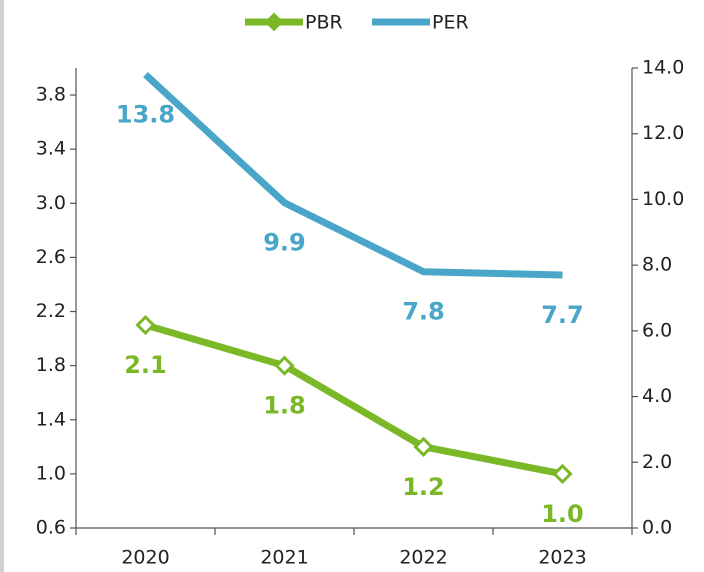 Image resolution: width=704 pixels, height=572 pixels. Describe the element at coordinates (51, 311) in the screenshot. I see `y-tick-label: 2.2` at that location.